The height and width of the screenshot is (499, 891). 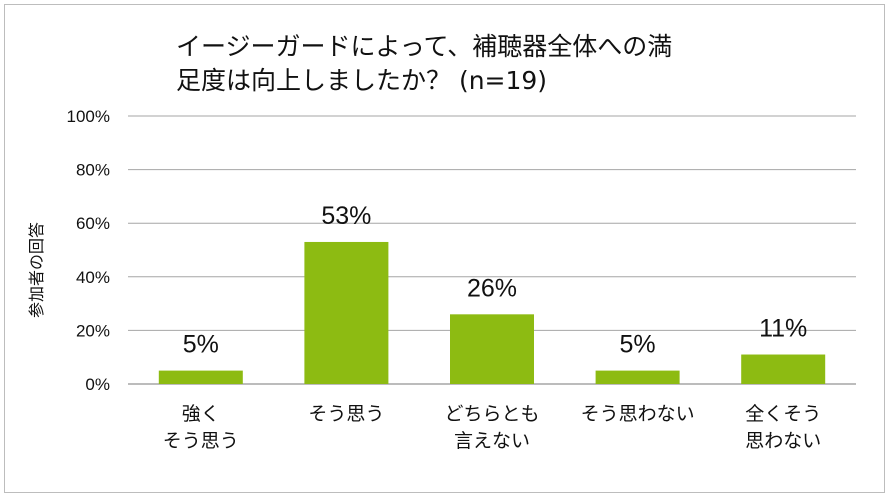 I want to click on x-category-label-line: どちらとも, so click(x=491, y=414).